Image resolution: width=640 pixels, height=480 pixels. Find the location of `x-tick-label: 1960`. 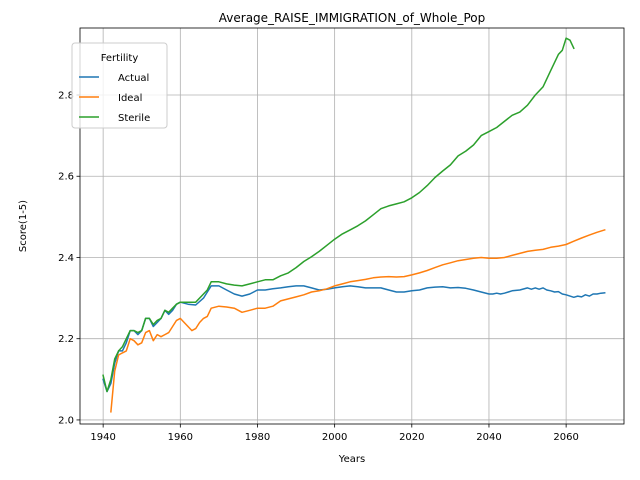

x-tick-label: 1960 is located at coordinates (180, 437).